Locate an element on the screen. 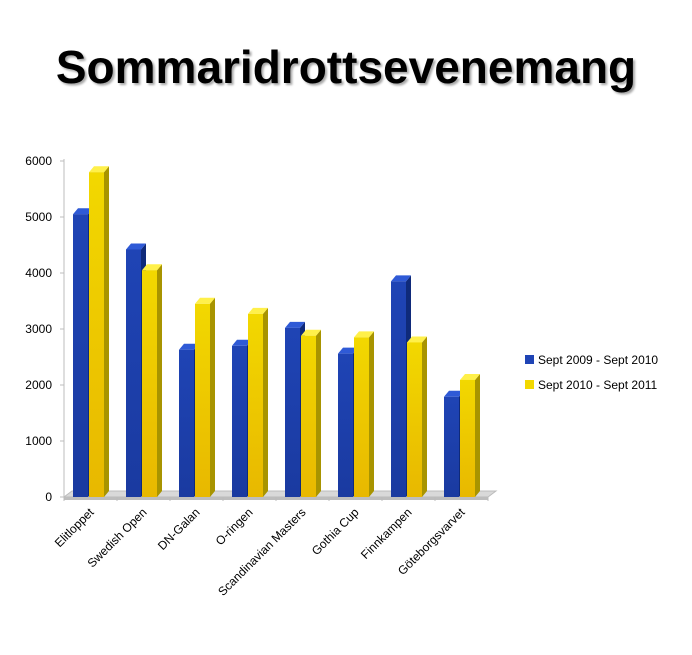 The image size is (692, 655). y-tick-label: 0 is located at coordinates (48, 497).